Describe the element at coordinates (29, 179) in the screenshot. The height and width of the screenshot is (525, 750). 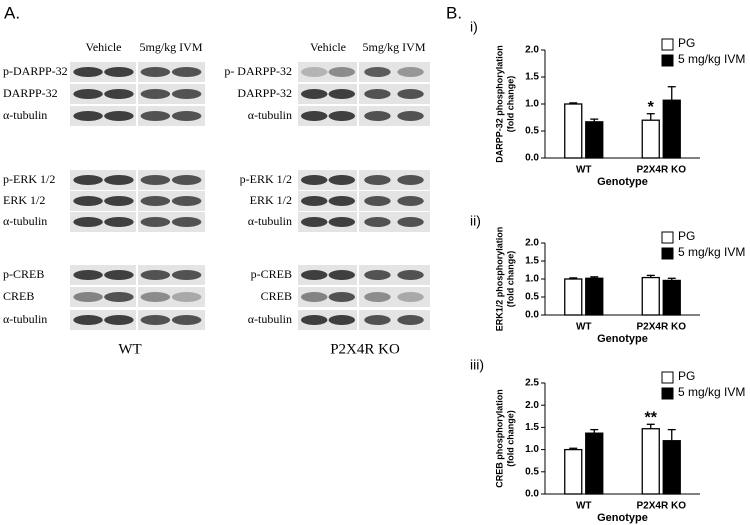
I see `row-label: p-ERK 1/2` at that location.